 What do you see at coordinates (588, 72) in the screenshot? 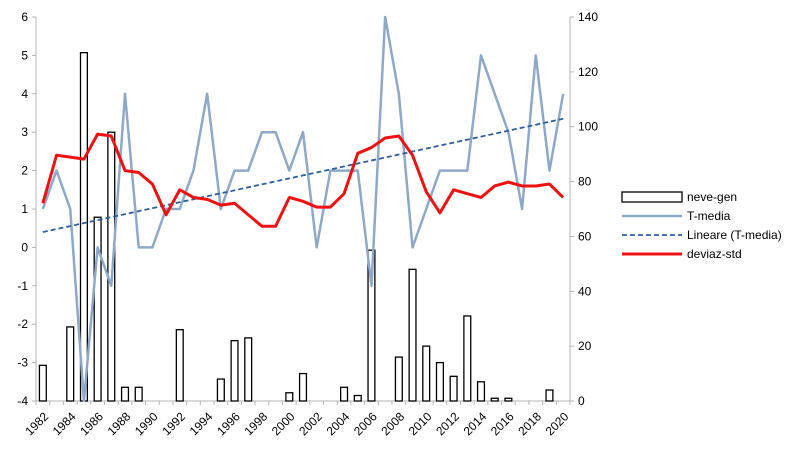
I see `y-right-tick-label: 120` at bounding box center [588, 72].